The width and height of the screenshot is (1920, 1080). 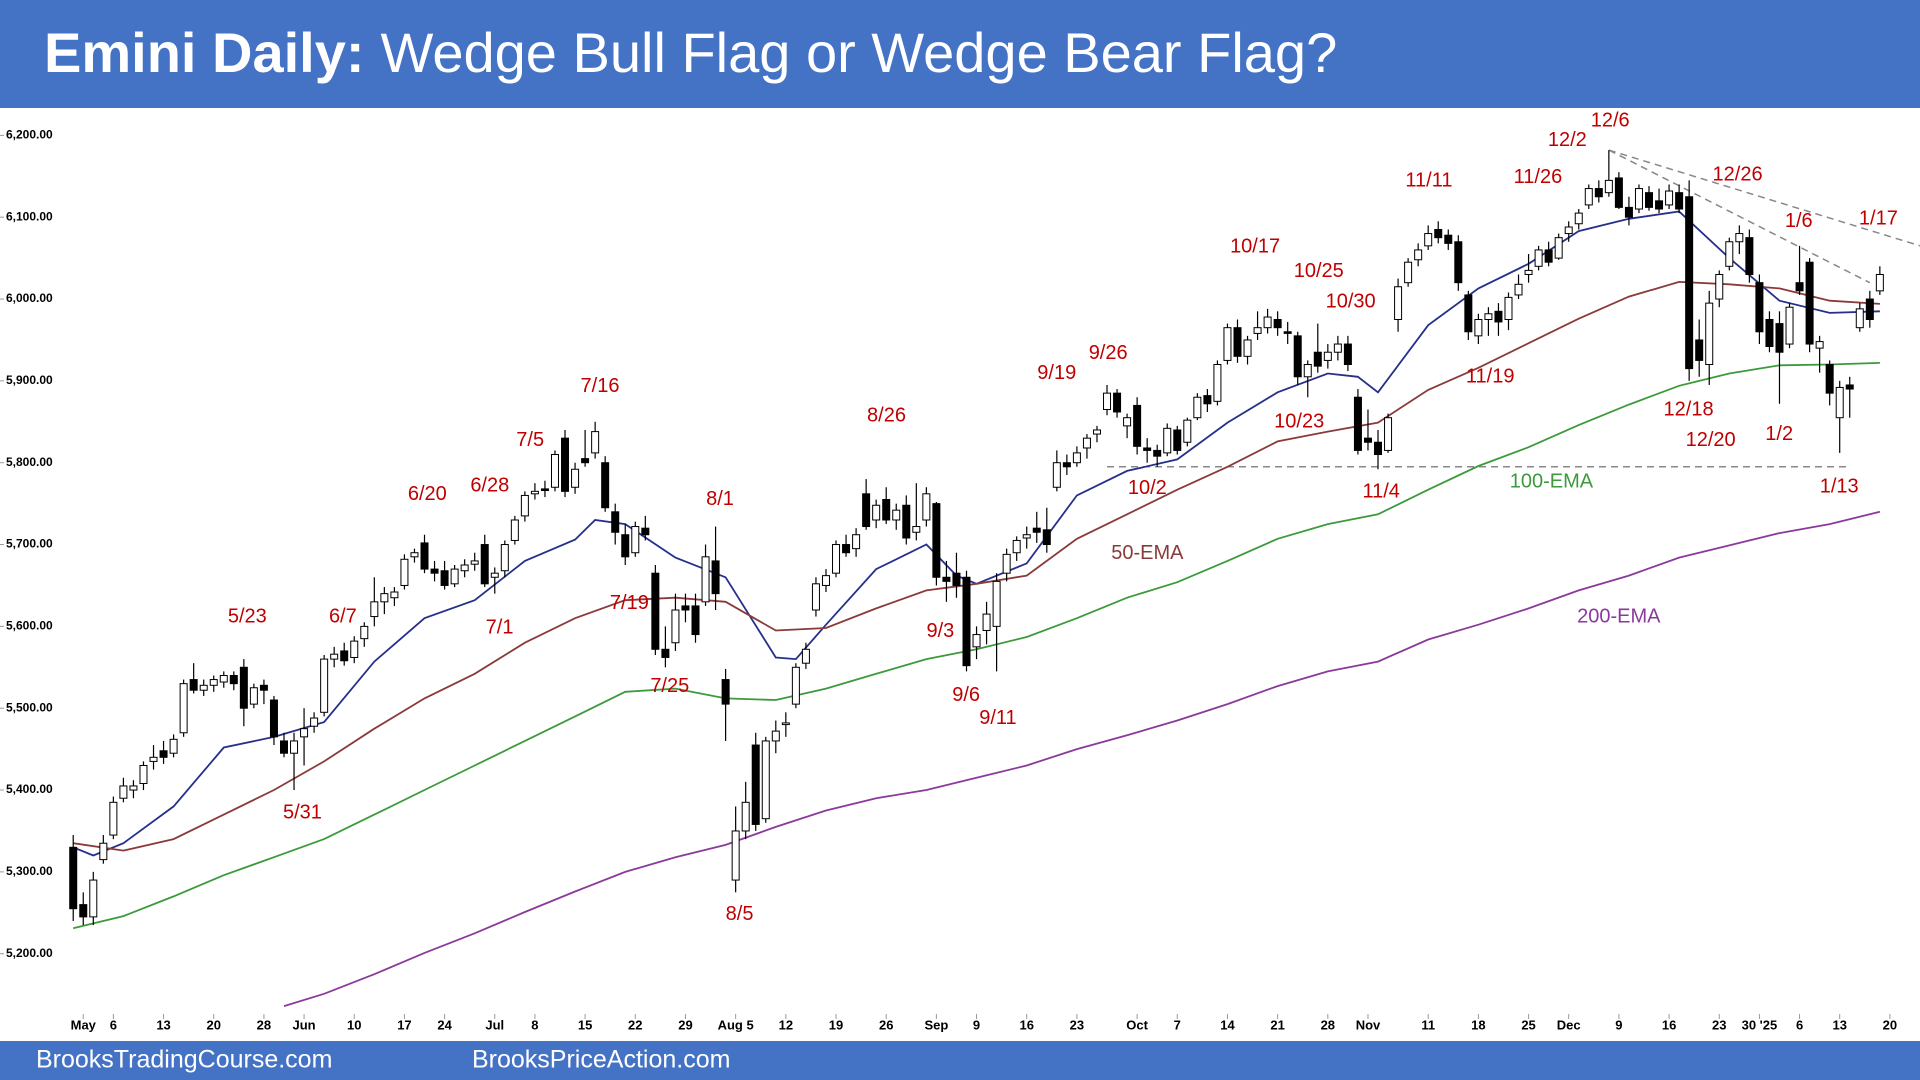 What do you see at coordinates (354, 1024) in the screenshot?
I see `x-tick-label: 10` at bounding box center [354, 1024].